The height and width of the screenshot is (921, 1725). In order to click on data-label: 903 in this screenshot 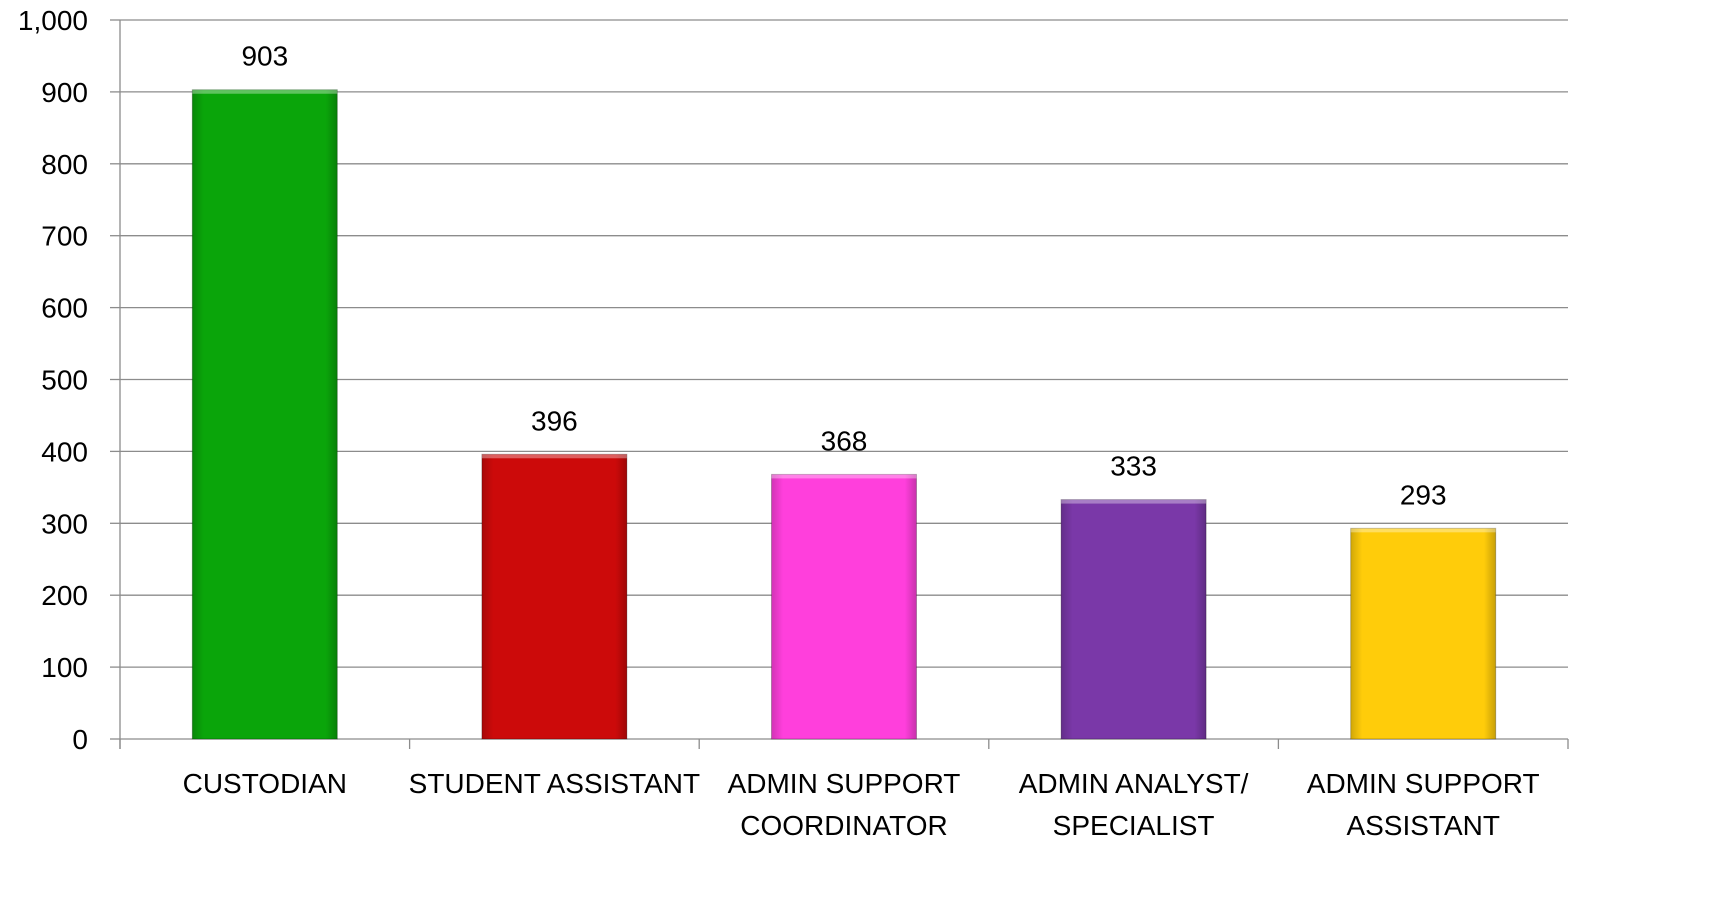, I will do `click(264, 56)`.